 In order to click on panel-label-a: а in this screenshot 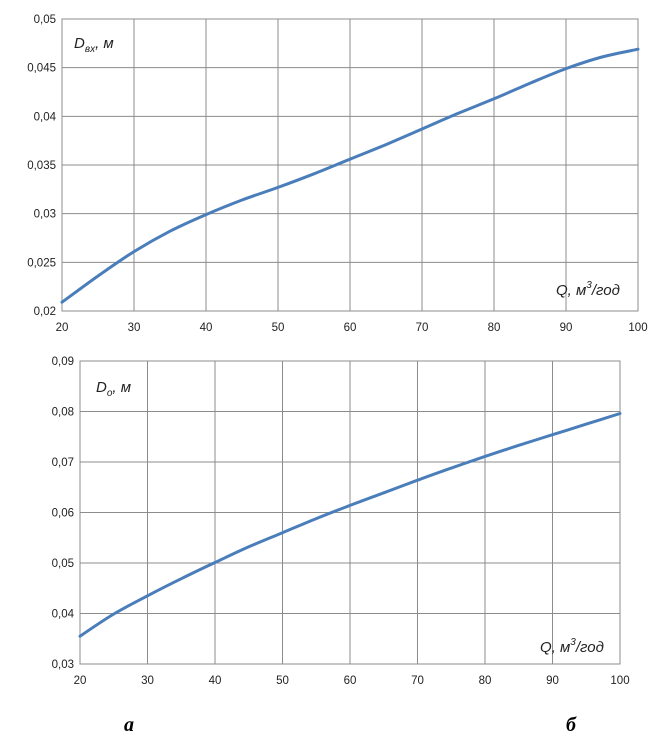, I will do `click(129, 725)`.